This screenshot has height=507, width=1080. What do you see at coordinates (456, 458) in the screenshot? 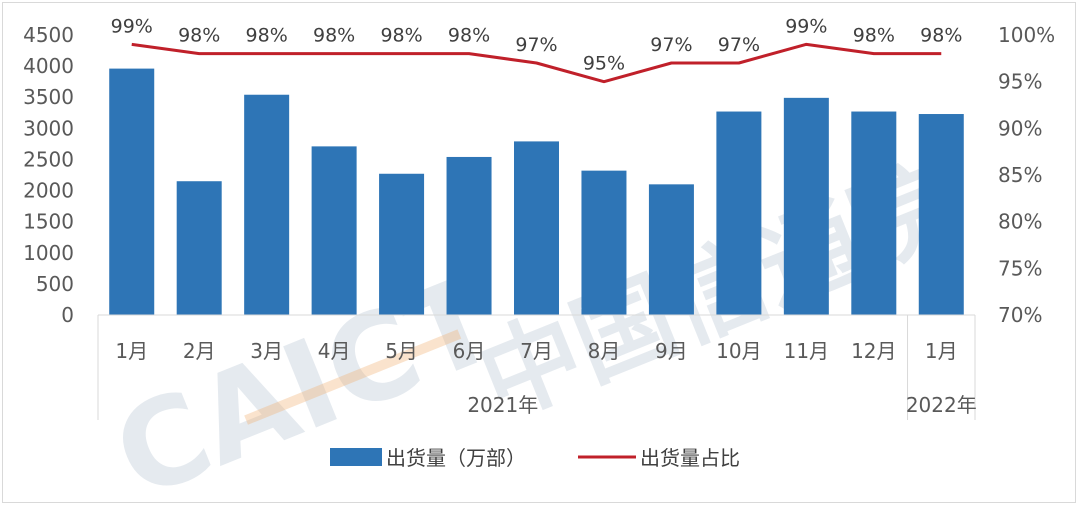
I see `legend-label-bar: 出货量（万部）` at bounding box center [456, 458].